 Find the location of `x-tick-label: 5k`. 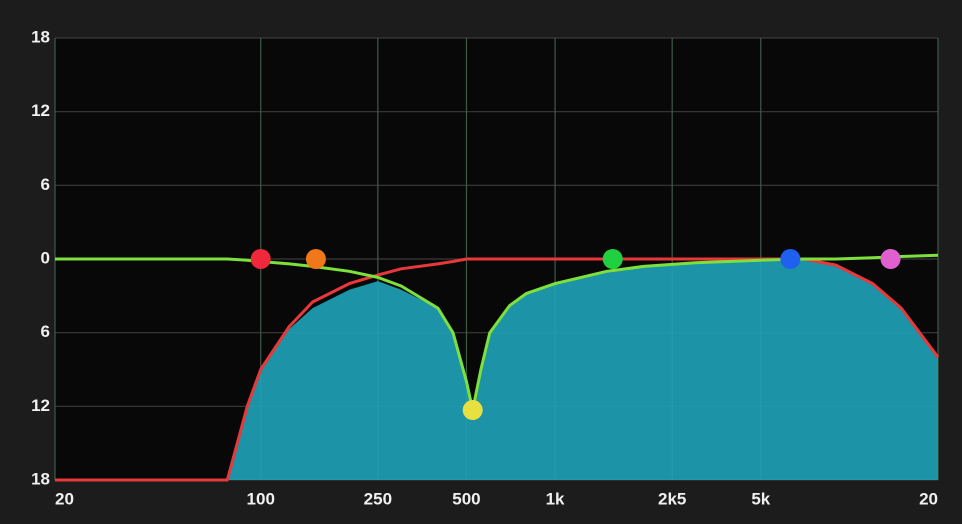

x-tick-label: 5k is located at coordinates (760, 498).